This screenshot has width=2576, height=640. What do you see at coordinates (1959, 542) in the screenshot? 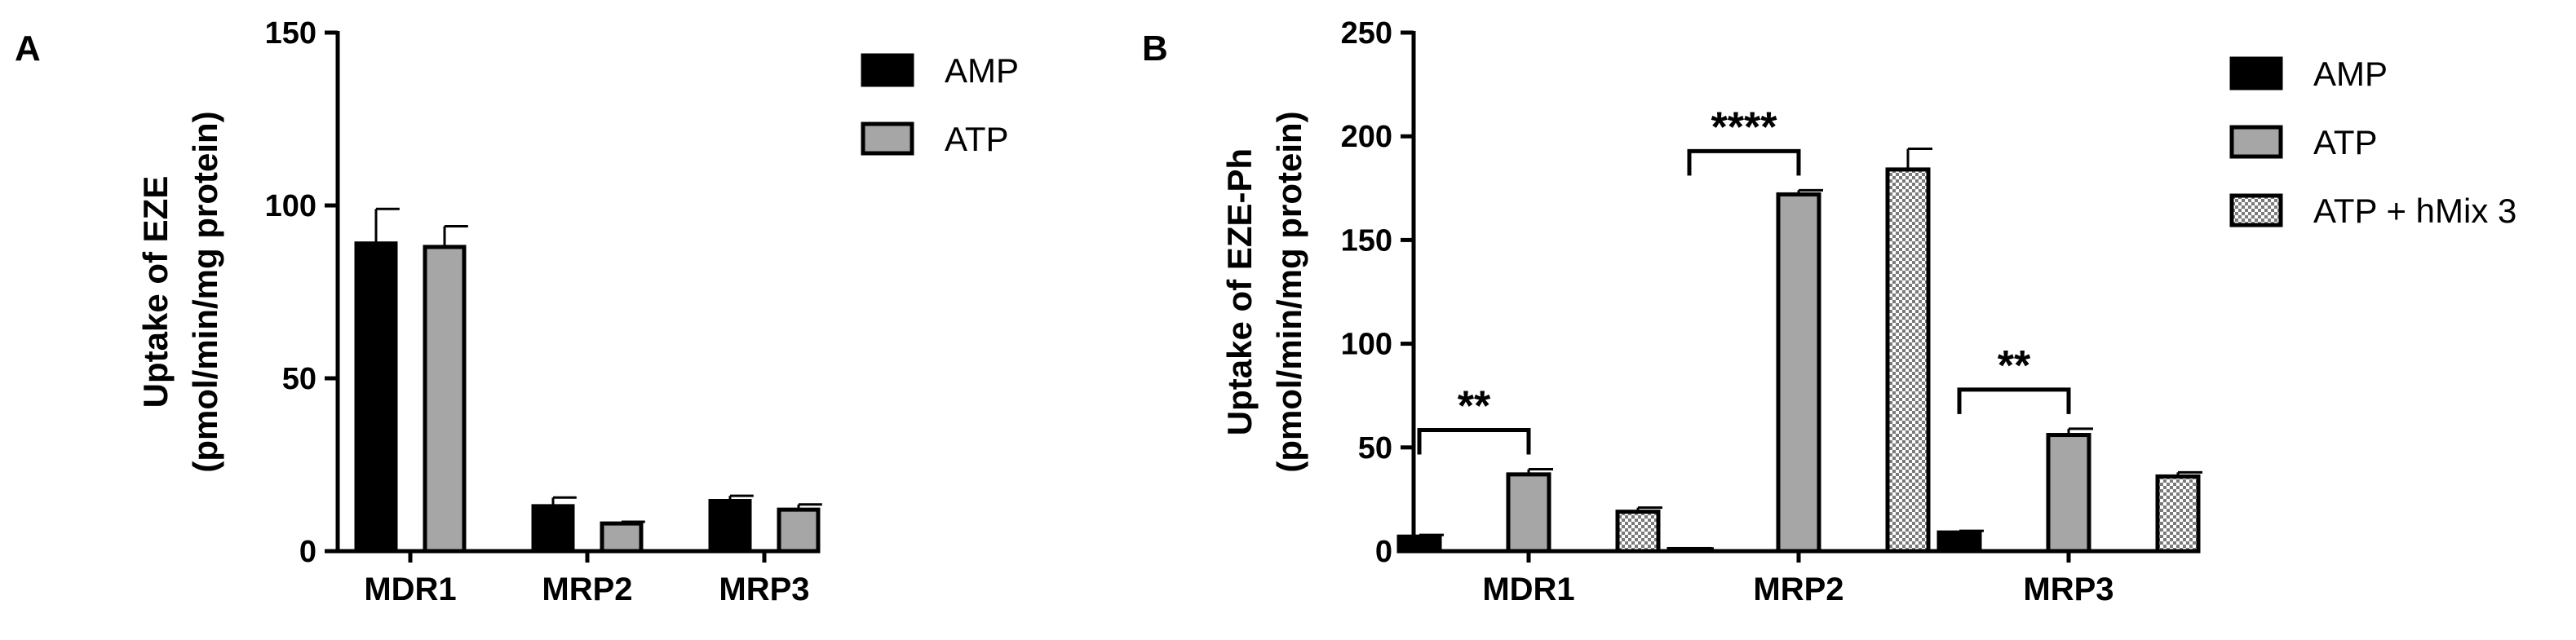
I see `panel-b-bar-amp-mrp3` at bounding box center [1959, 542].